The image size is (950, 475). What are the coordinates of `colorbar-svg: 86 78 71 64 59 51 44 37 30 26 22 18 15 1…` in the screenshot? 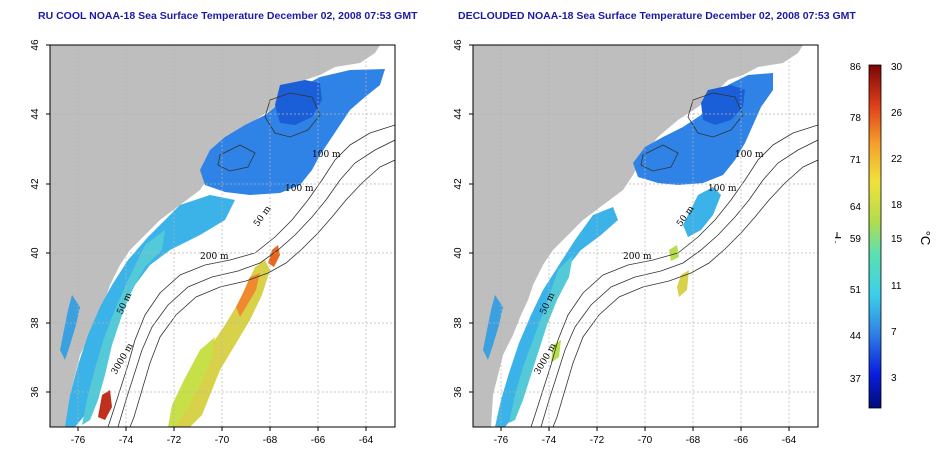 It's located at (881, 235).